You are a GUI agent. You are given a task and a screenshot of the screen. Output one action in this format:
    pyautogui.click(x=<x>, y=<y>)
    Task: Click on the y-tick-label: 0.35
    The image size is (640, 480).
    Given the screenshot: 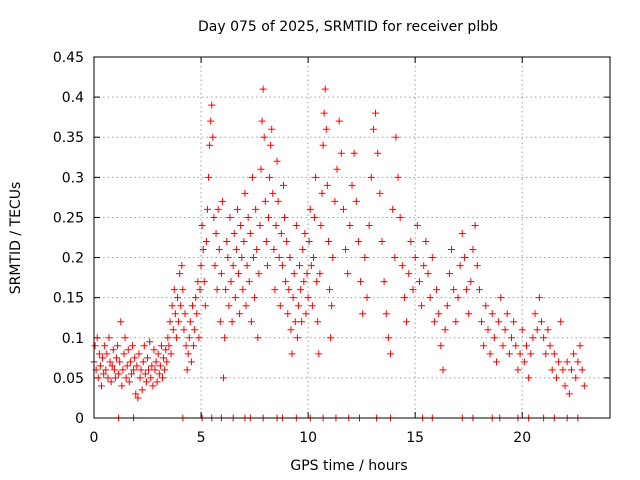 What is the action you would take?
    pyautogui.click(x=68, y=138)
    